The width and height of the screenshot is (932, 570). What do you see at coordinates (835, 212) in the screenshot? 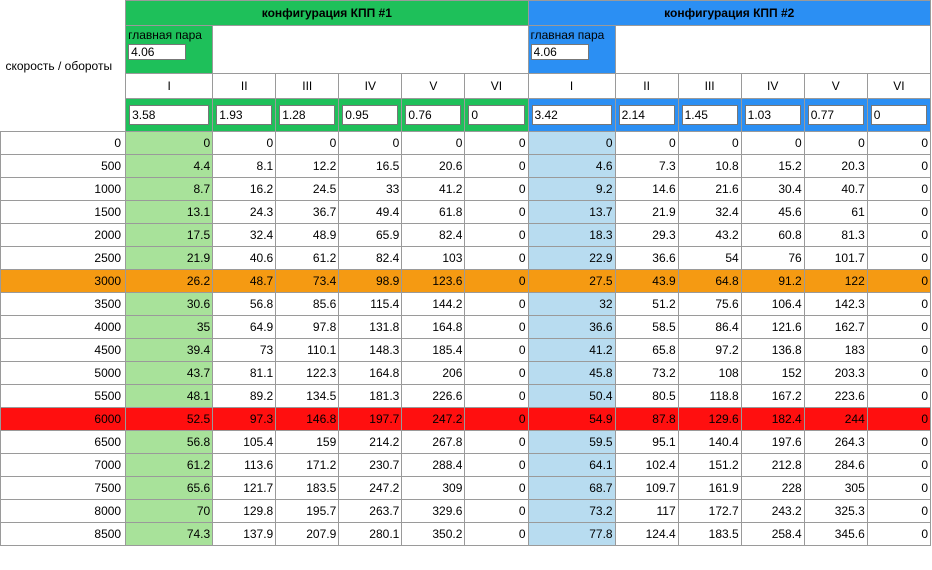
I see `config2-speed-cell: 61` at bounding box center [835, 212].